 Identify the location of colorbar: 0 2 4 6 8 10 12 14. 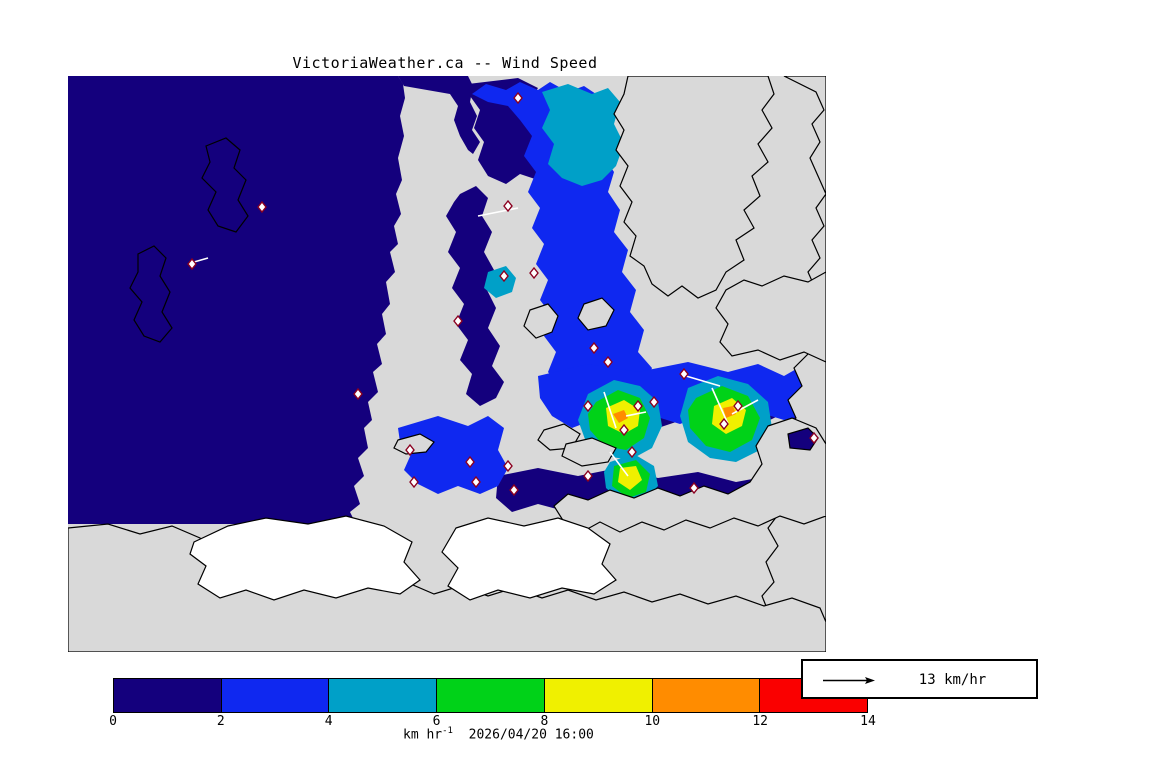
(492, 703).